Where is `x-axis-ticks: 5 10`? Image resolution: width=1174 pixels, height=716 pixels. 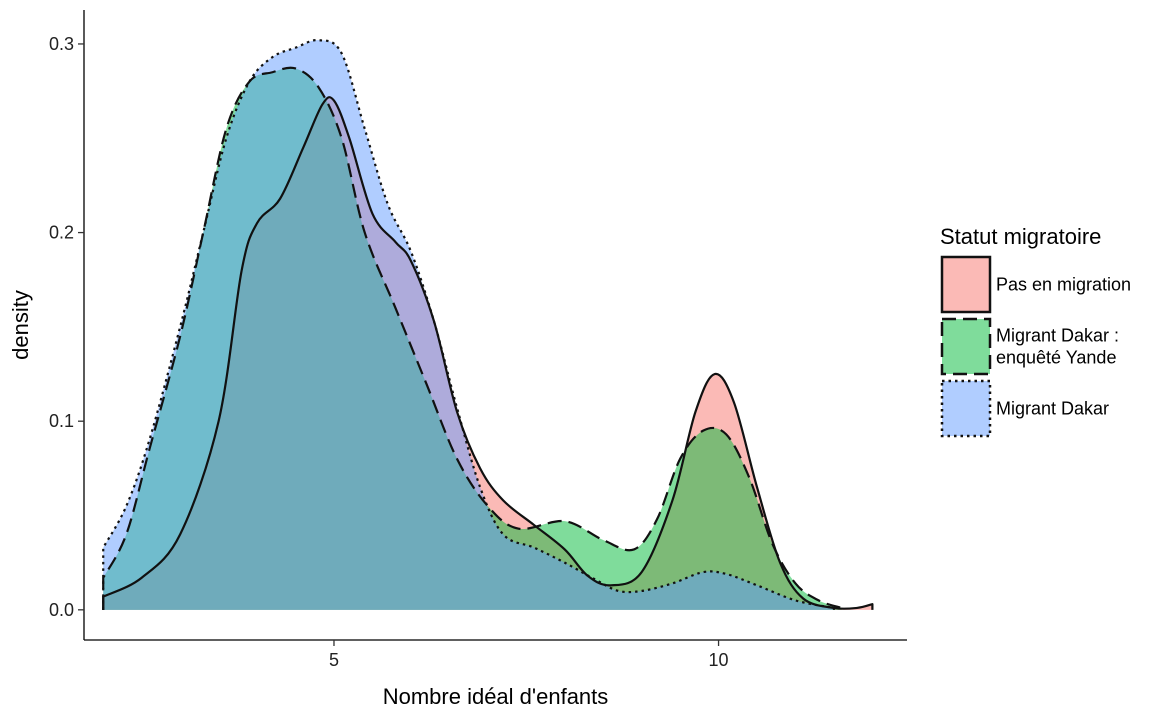
x-axis-ticks: 5 10 is located at coordinates (529, 655).